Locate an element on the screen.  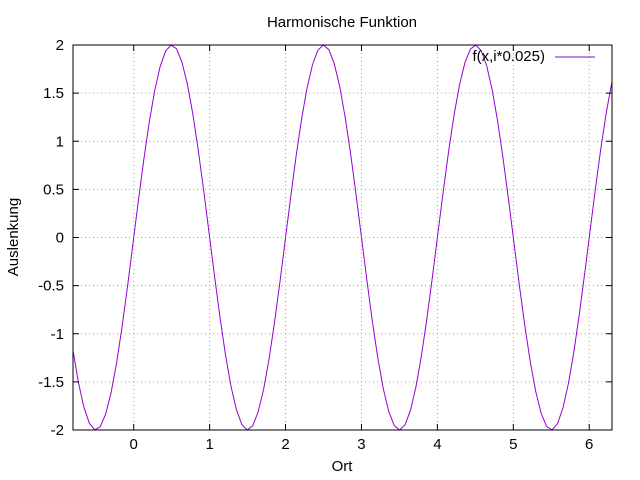
y-tick-label: -2 is located at coordinates (57, 430).